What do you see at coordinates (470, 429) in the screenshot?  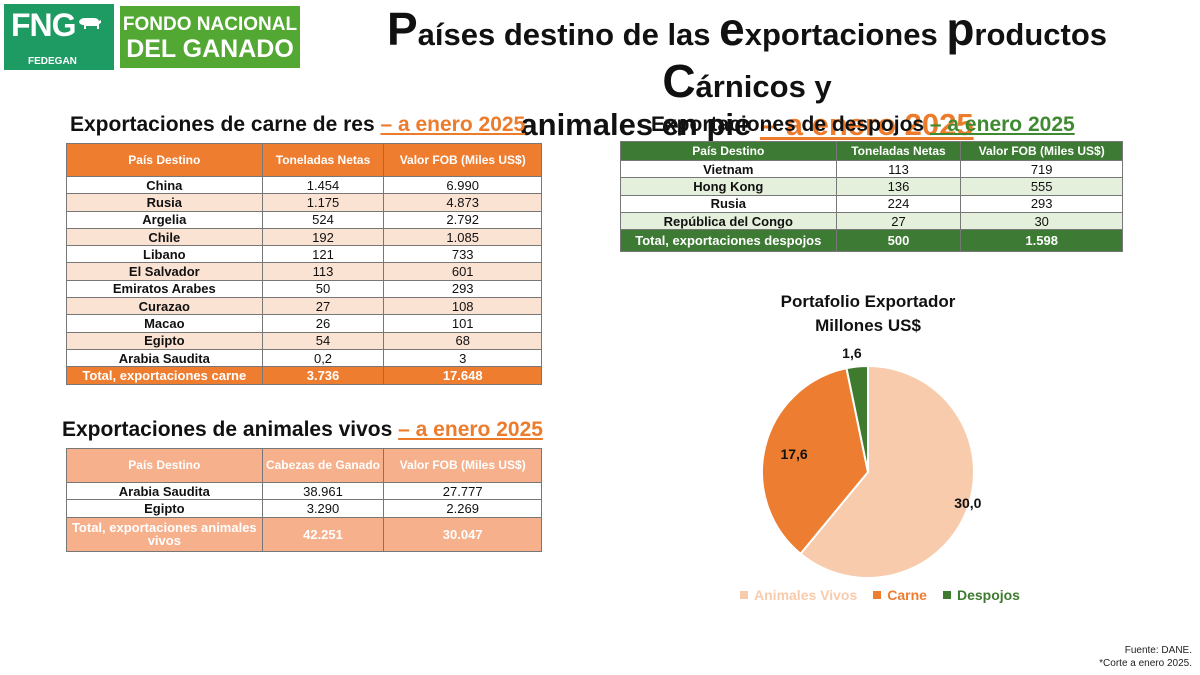 I see `vivos-heading-date: – a enero 2025` at bounding box center [470, 429].